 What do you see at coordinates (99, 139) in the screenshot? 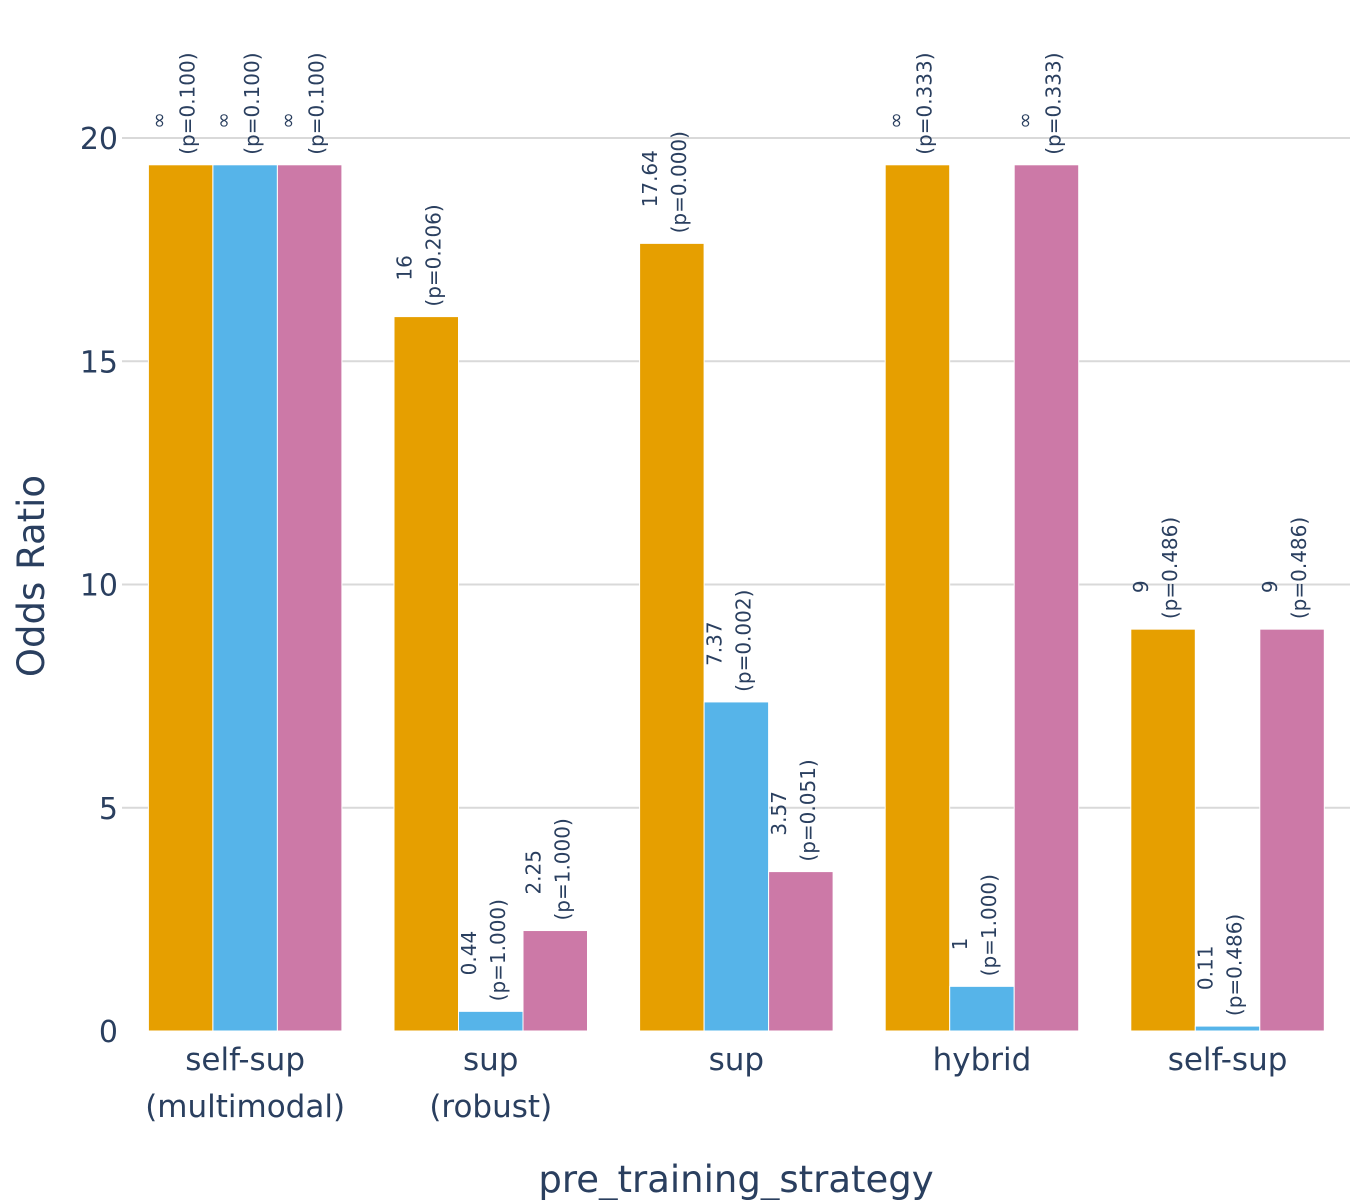
I see `y-tick-label: 20` at bounding box center [99, 139].